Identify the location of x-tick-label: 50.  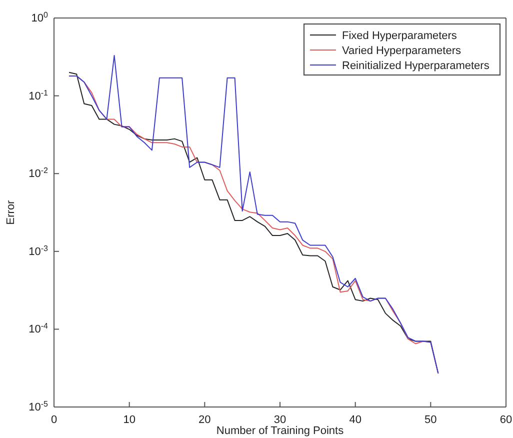
(430, 420).